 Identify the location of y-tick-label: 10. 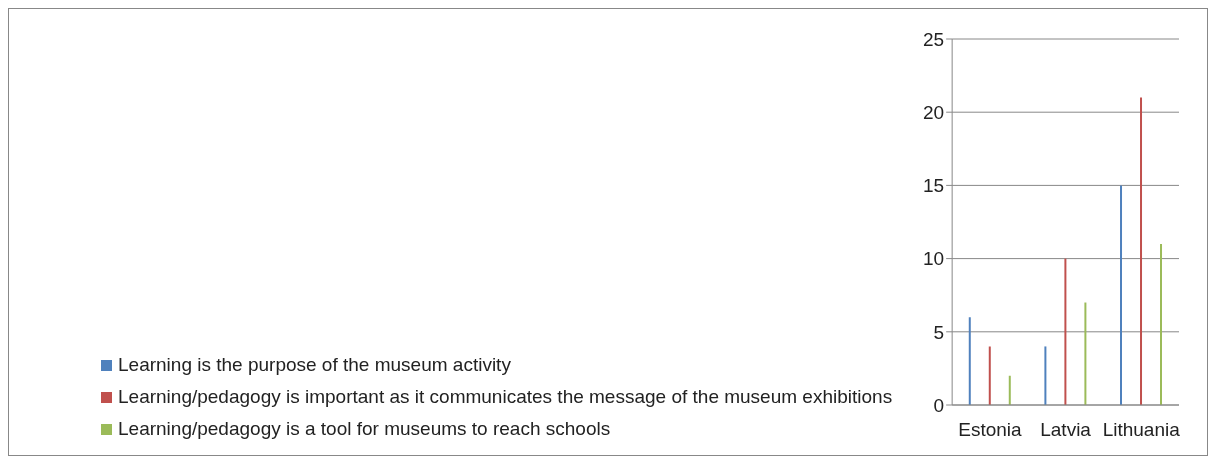
(934, 259).